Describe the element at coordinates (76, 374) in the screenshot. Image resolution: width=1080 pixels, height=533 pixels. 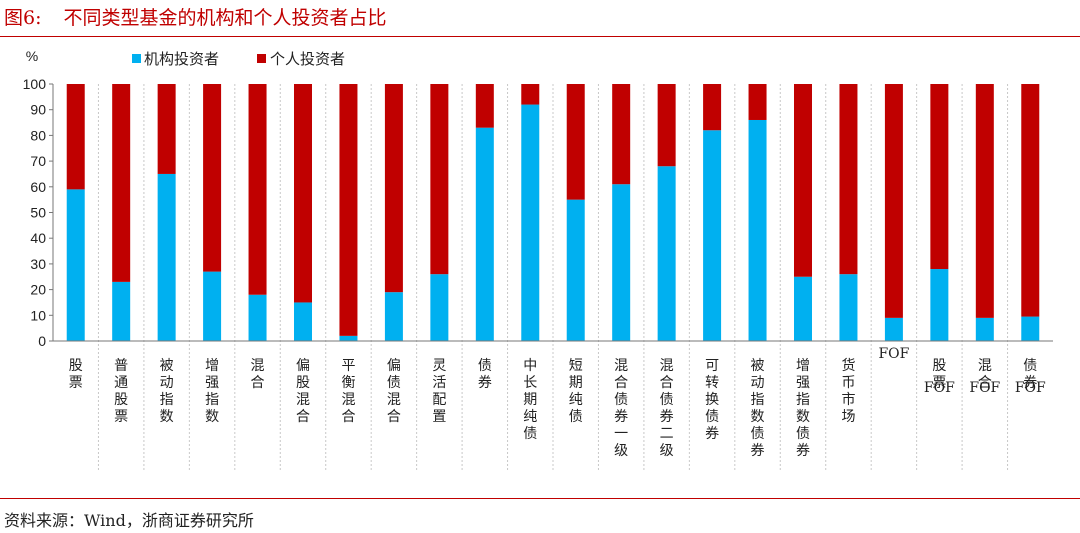
I see `x-category-label: 股票` at that location.